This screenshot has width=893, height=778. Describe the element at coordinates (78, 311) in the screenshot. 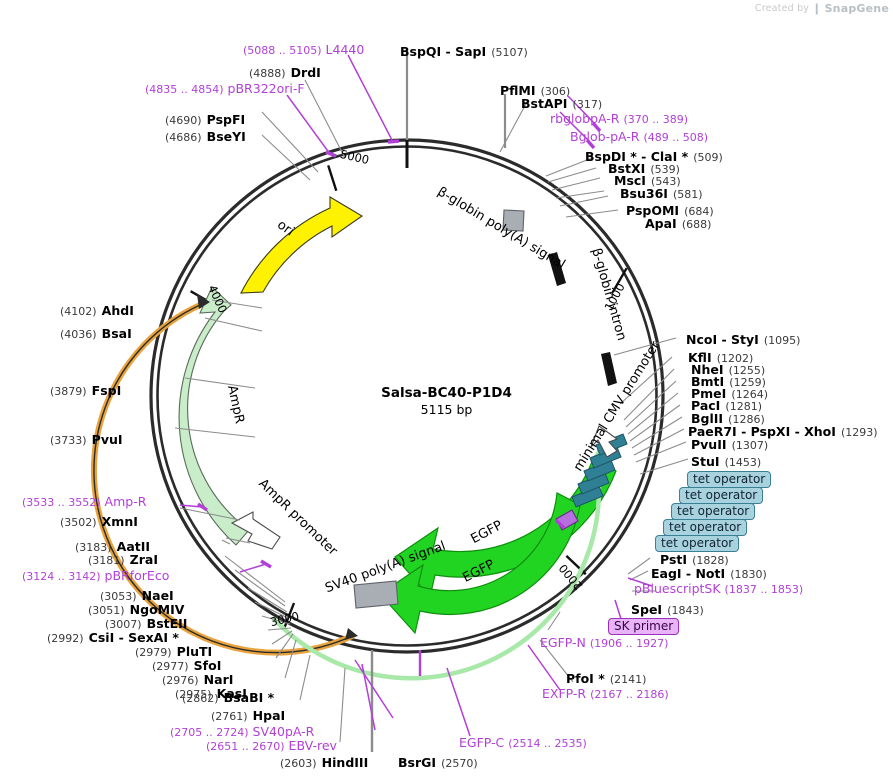

I see `site-pos: (4102)` at that location.